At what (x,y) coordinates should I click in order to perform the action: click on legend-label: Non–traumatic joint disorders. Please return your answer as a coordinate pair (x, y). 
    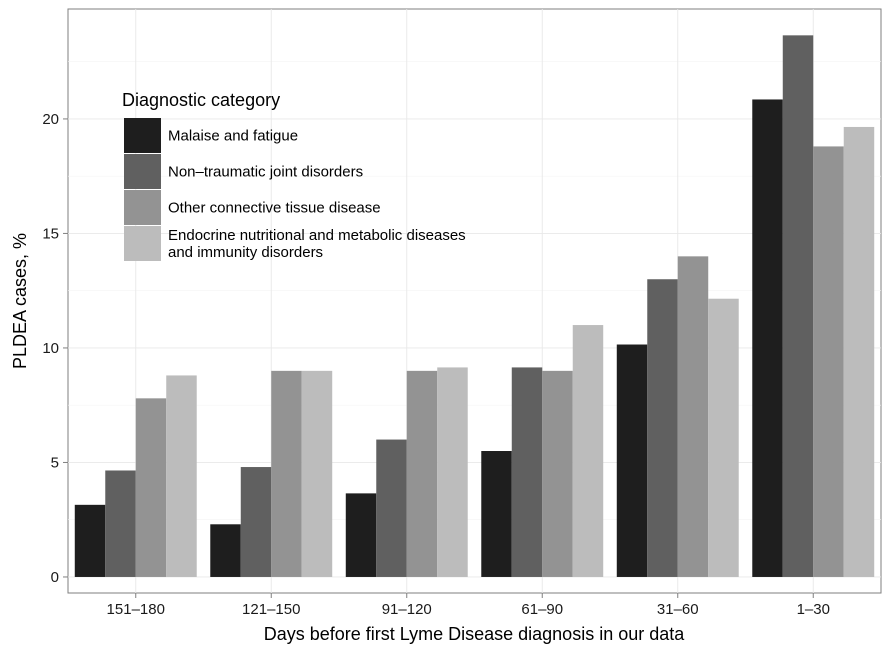
    Looking at the image, I should click on (265, 172).